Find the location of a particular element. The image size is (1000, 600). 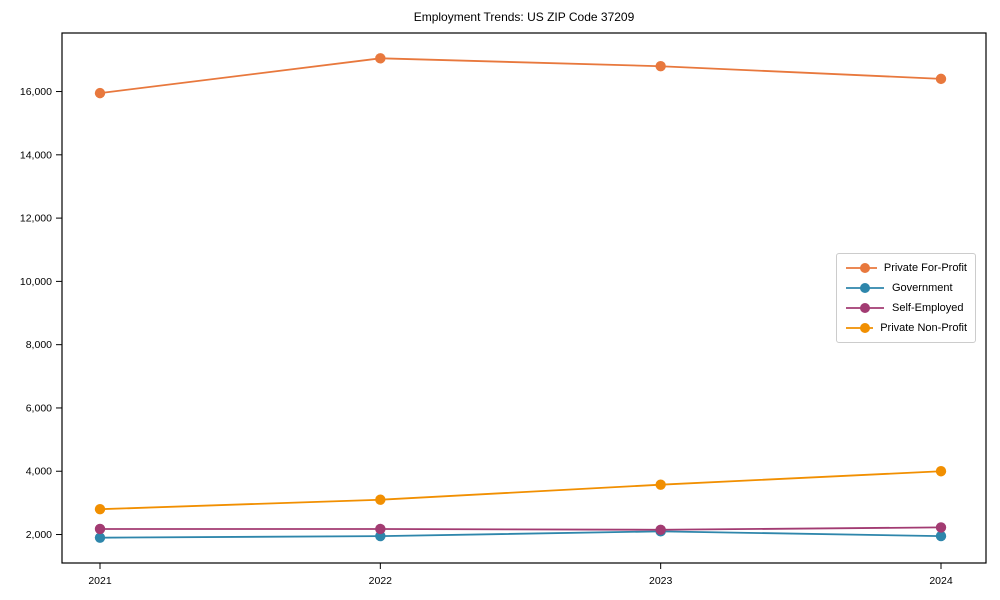

legend-label: Private Non-Profit is located at coordinates (923, 328).